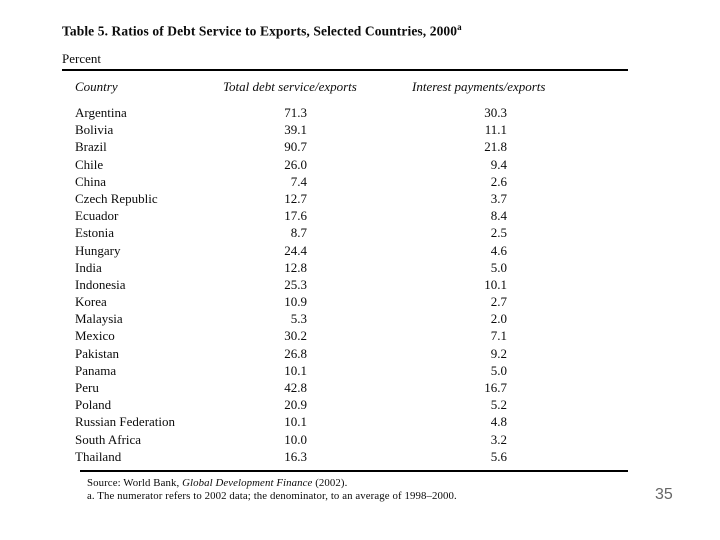  Describe the element at coordinates (98, 456) in the screenshot. I see `country-cell: Thailand` at that location.